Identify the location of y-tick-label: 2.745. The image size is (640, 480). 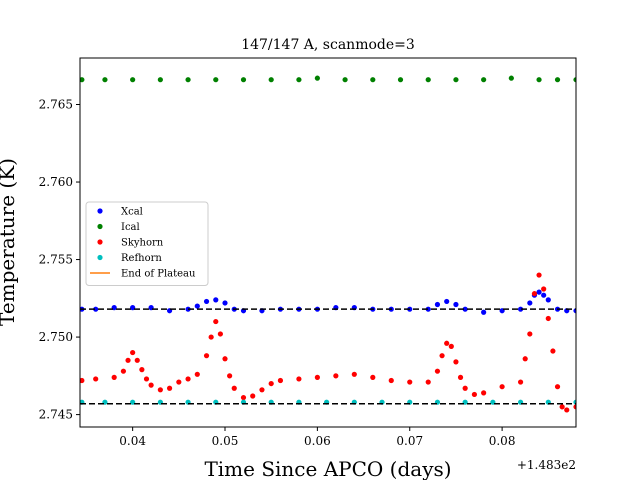
(56, 415).